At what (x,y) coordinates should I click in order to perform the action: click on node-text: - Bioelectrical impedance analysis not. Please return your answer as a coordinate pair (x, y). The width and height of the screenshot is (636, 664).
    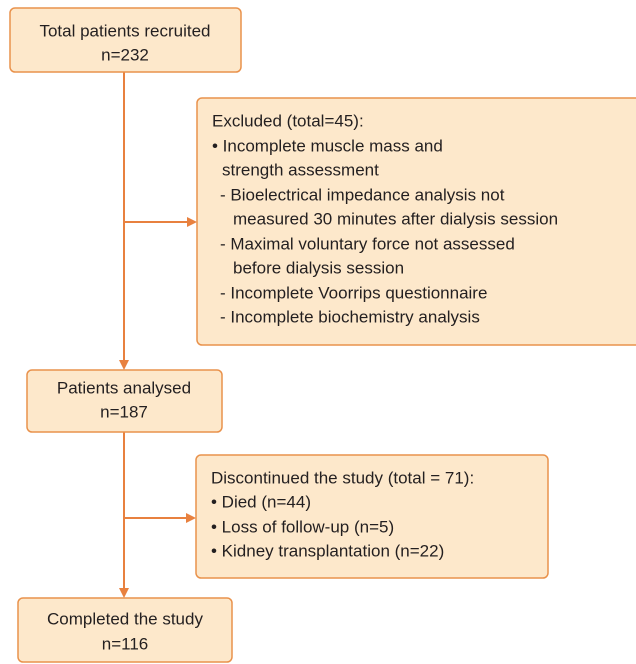
    Looking at the image, I should click on (362, 194).